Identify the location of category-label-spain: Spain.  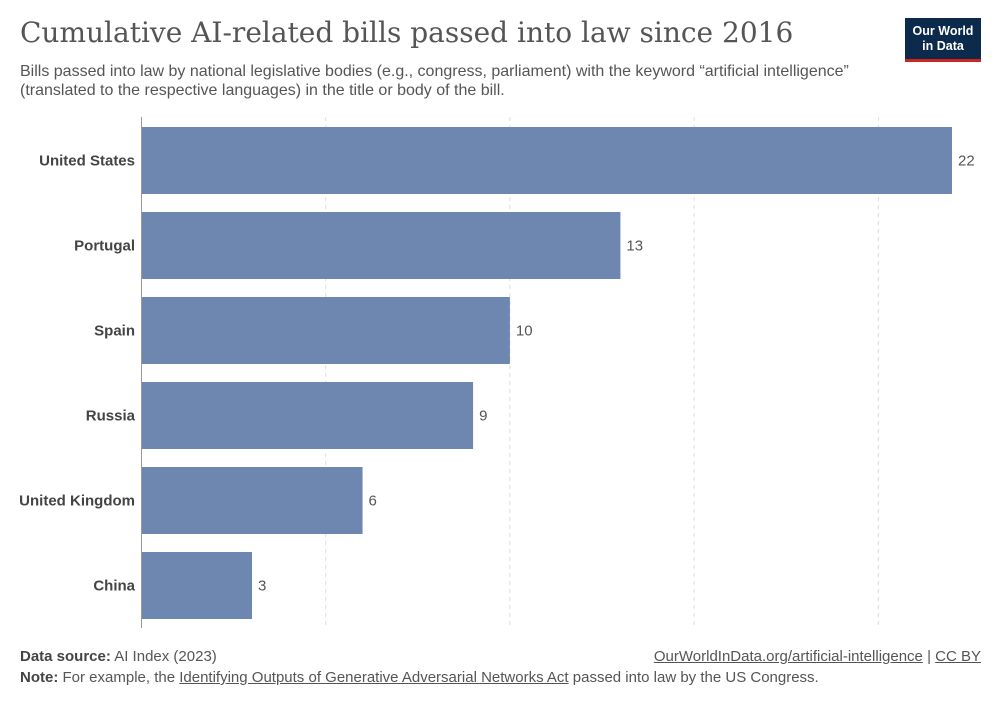
(114, 331).